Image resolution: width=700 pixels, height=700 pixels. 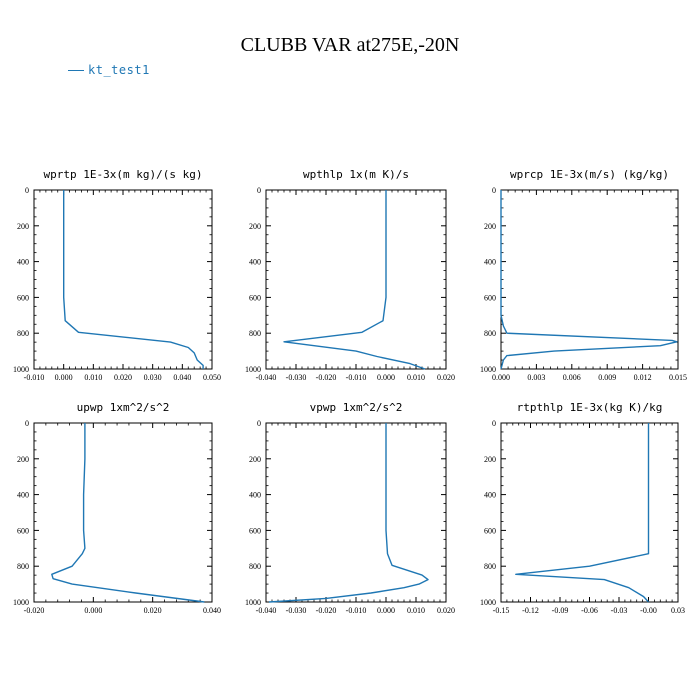 I want to click on panel-title: upwp 1xm^2/s^2, so click(x=123, y=407).